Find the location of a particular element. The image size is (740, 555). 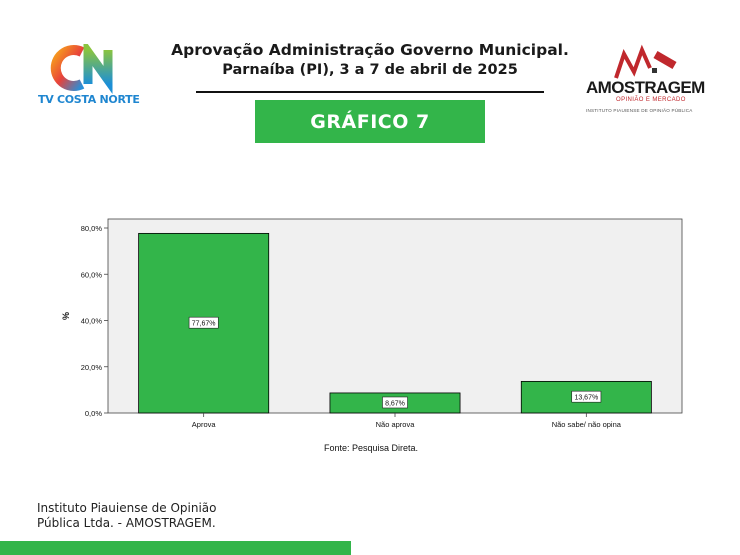

data-label: 77,67% is located at coordinates (204, 324).